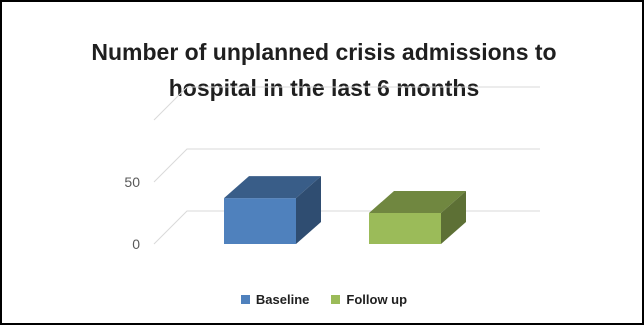 This screenshot has width=644, height=325. I want to click on y-tick-label-1: 50, so click(132, 182).